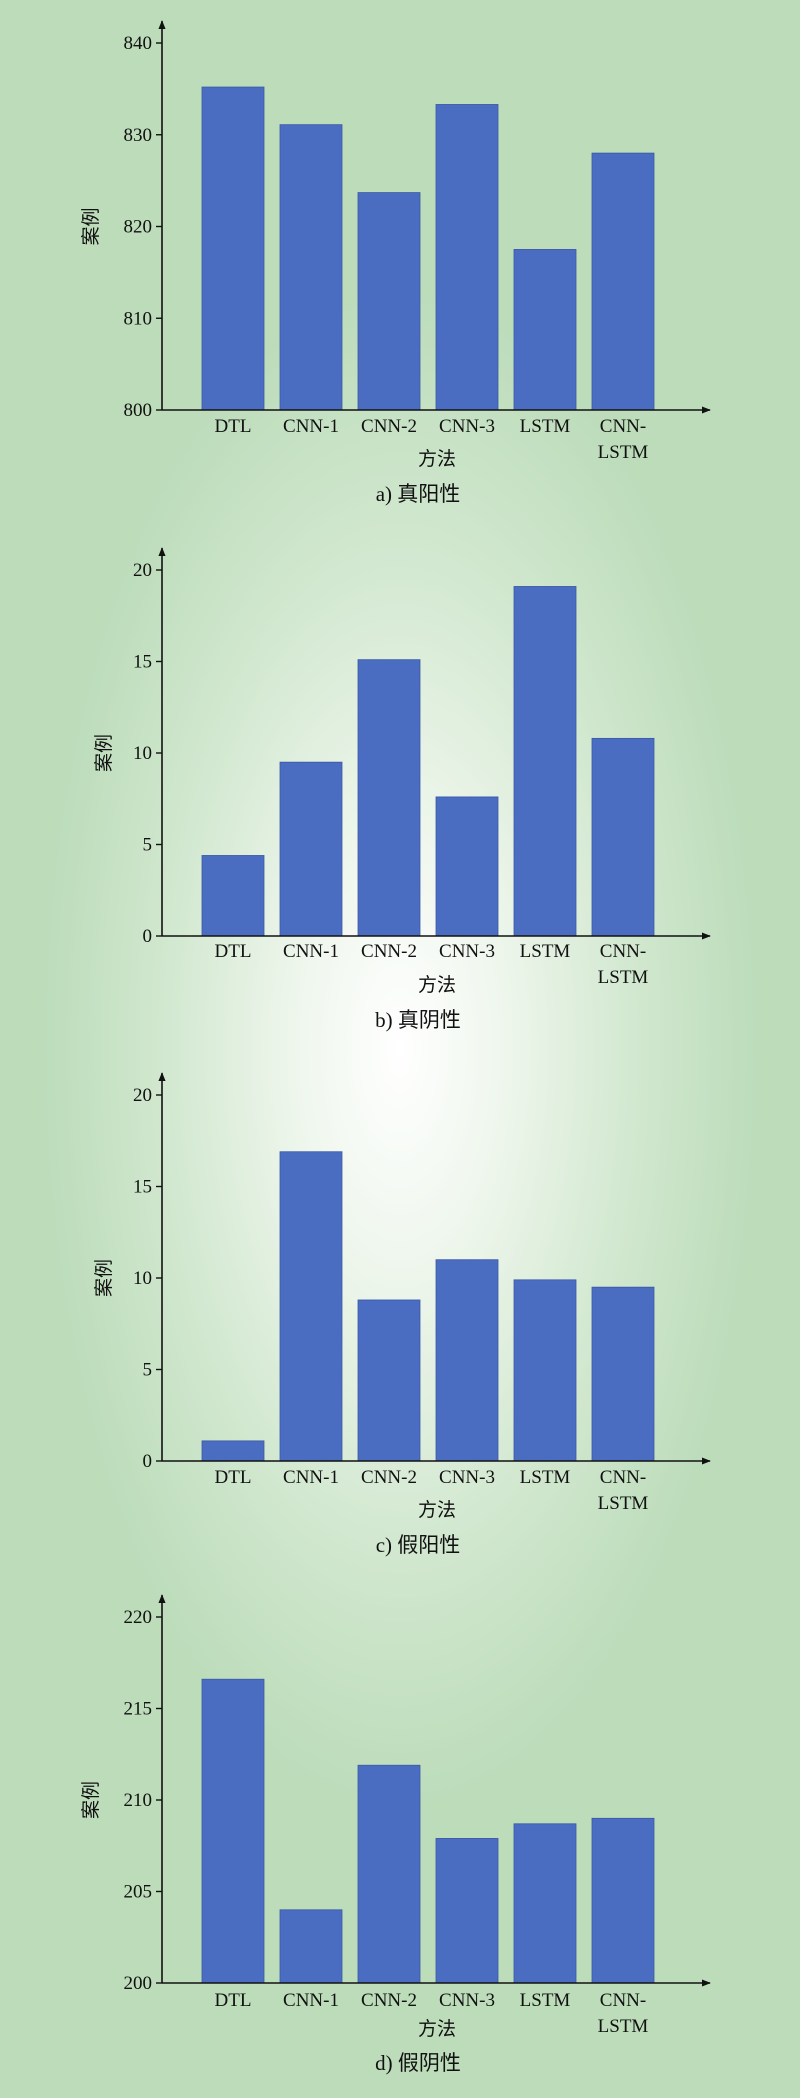 This screenshot has height=2098, width=800. Describe the element at coordinates (418, 2063) in the screenshot. I see `chart-caption: d) 假阴性` at that location.